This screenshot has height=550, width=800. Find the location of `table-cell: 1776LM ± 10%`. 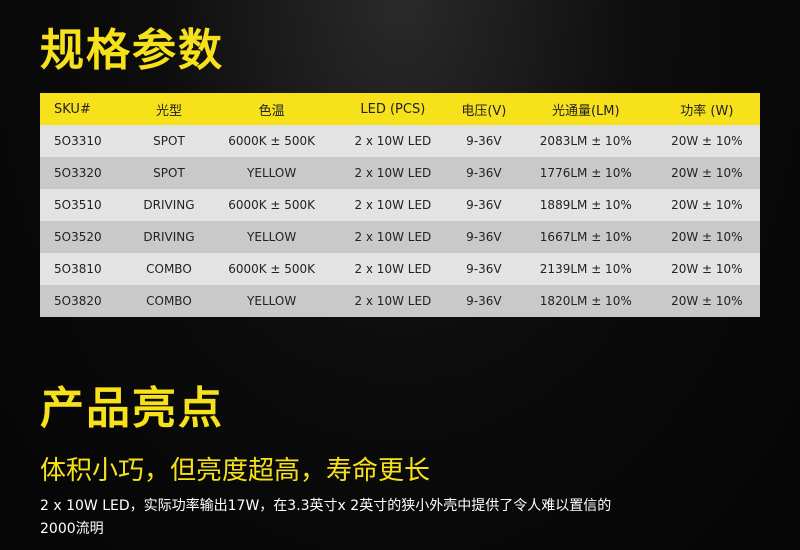

table-cell: 1776LM ± 10% is located at coordinates (585, 173).